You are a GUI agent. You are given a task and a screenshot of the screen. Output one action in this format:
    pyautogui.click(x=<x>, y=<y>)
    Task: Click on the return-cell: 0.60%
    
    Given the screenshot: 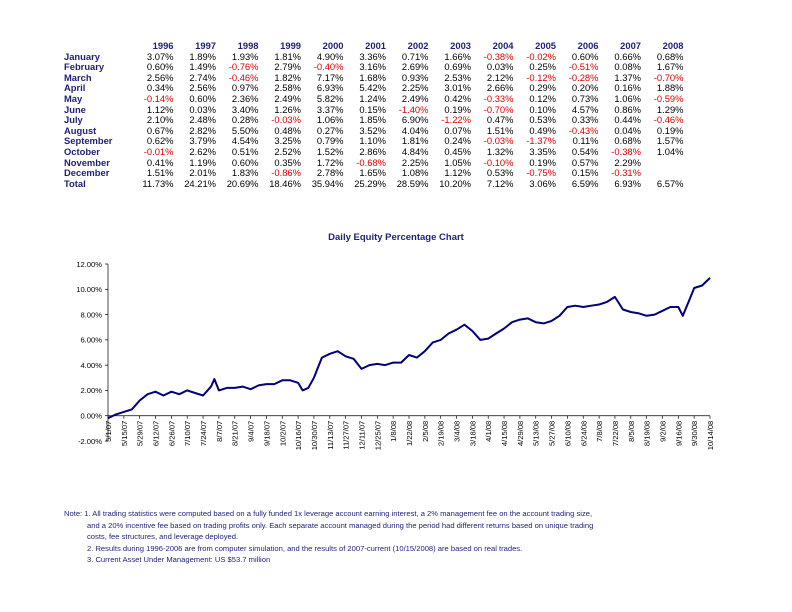 What is the action you would take?
    pyautogui.click(x=160, y=67)
    